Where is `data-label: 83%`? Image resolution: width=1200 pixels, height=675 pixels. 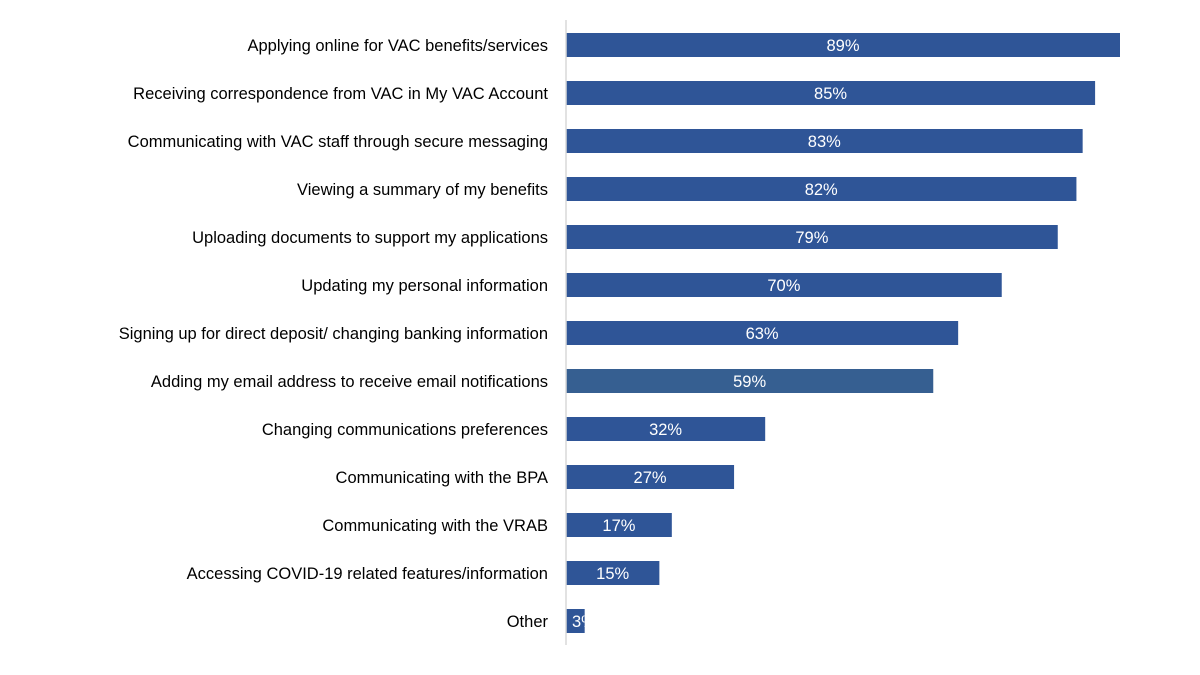 data-label: 83% is located at coordinates (824, 142).